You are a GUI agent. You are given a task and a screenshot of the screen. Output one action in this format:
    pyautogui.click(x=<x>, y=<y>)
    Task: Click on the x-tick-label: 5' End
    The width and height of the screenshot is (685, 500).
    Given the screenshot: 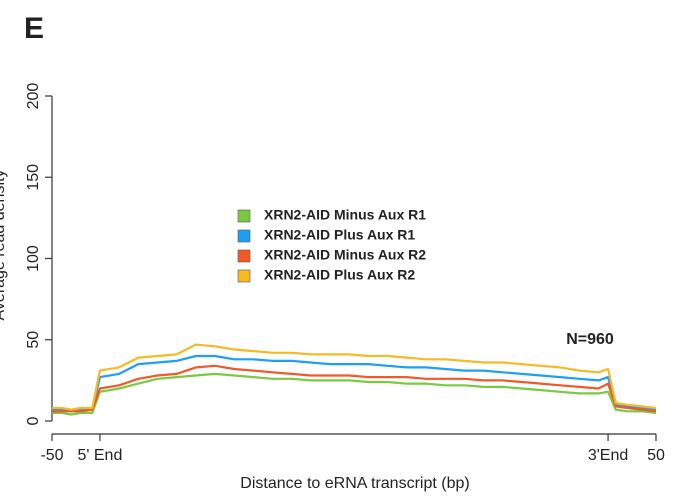 What is the action you would take?
    pyautogui.click(x=99, y=455)
    